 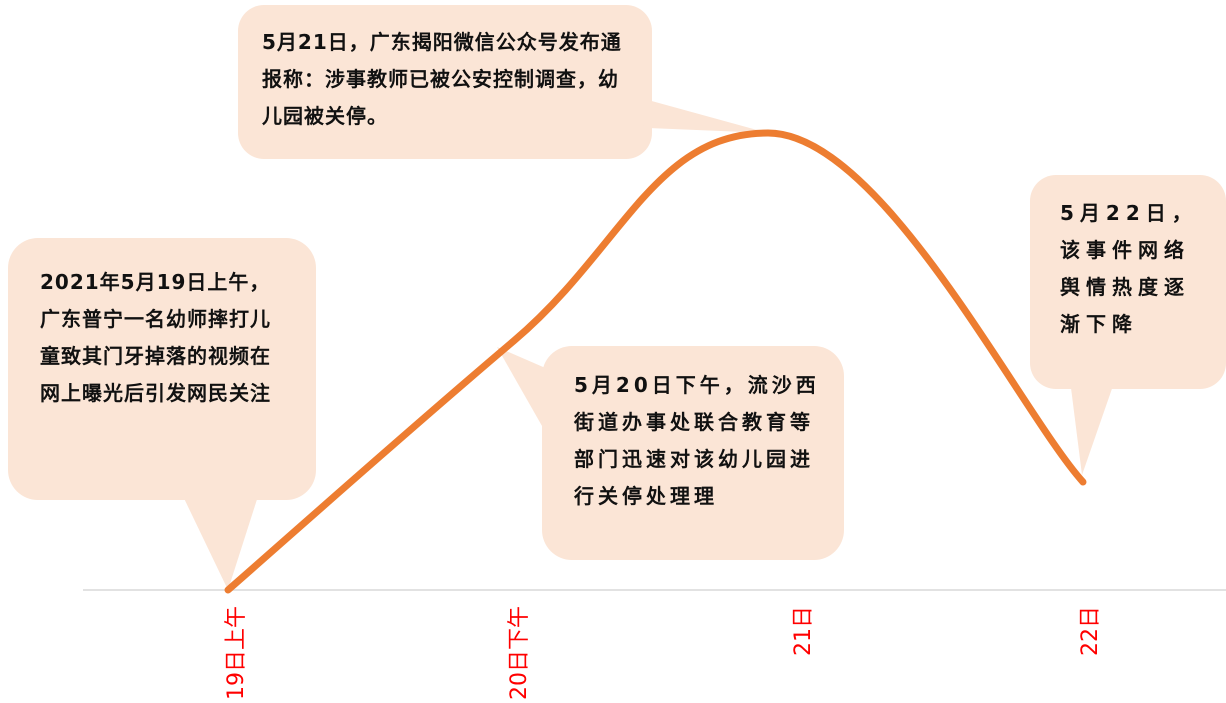 I want to click on x-tick-label-19: 19日上午, so click(x=236, y=653).